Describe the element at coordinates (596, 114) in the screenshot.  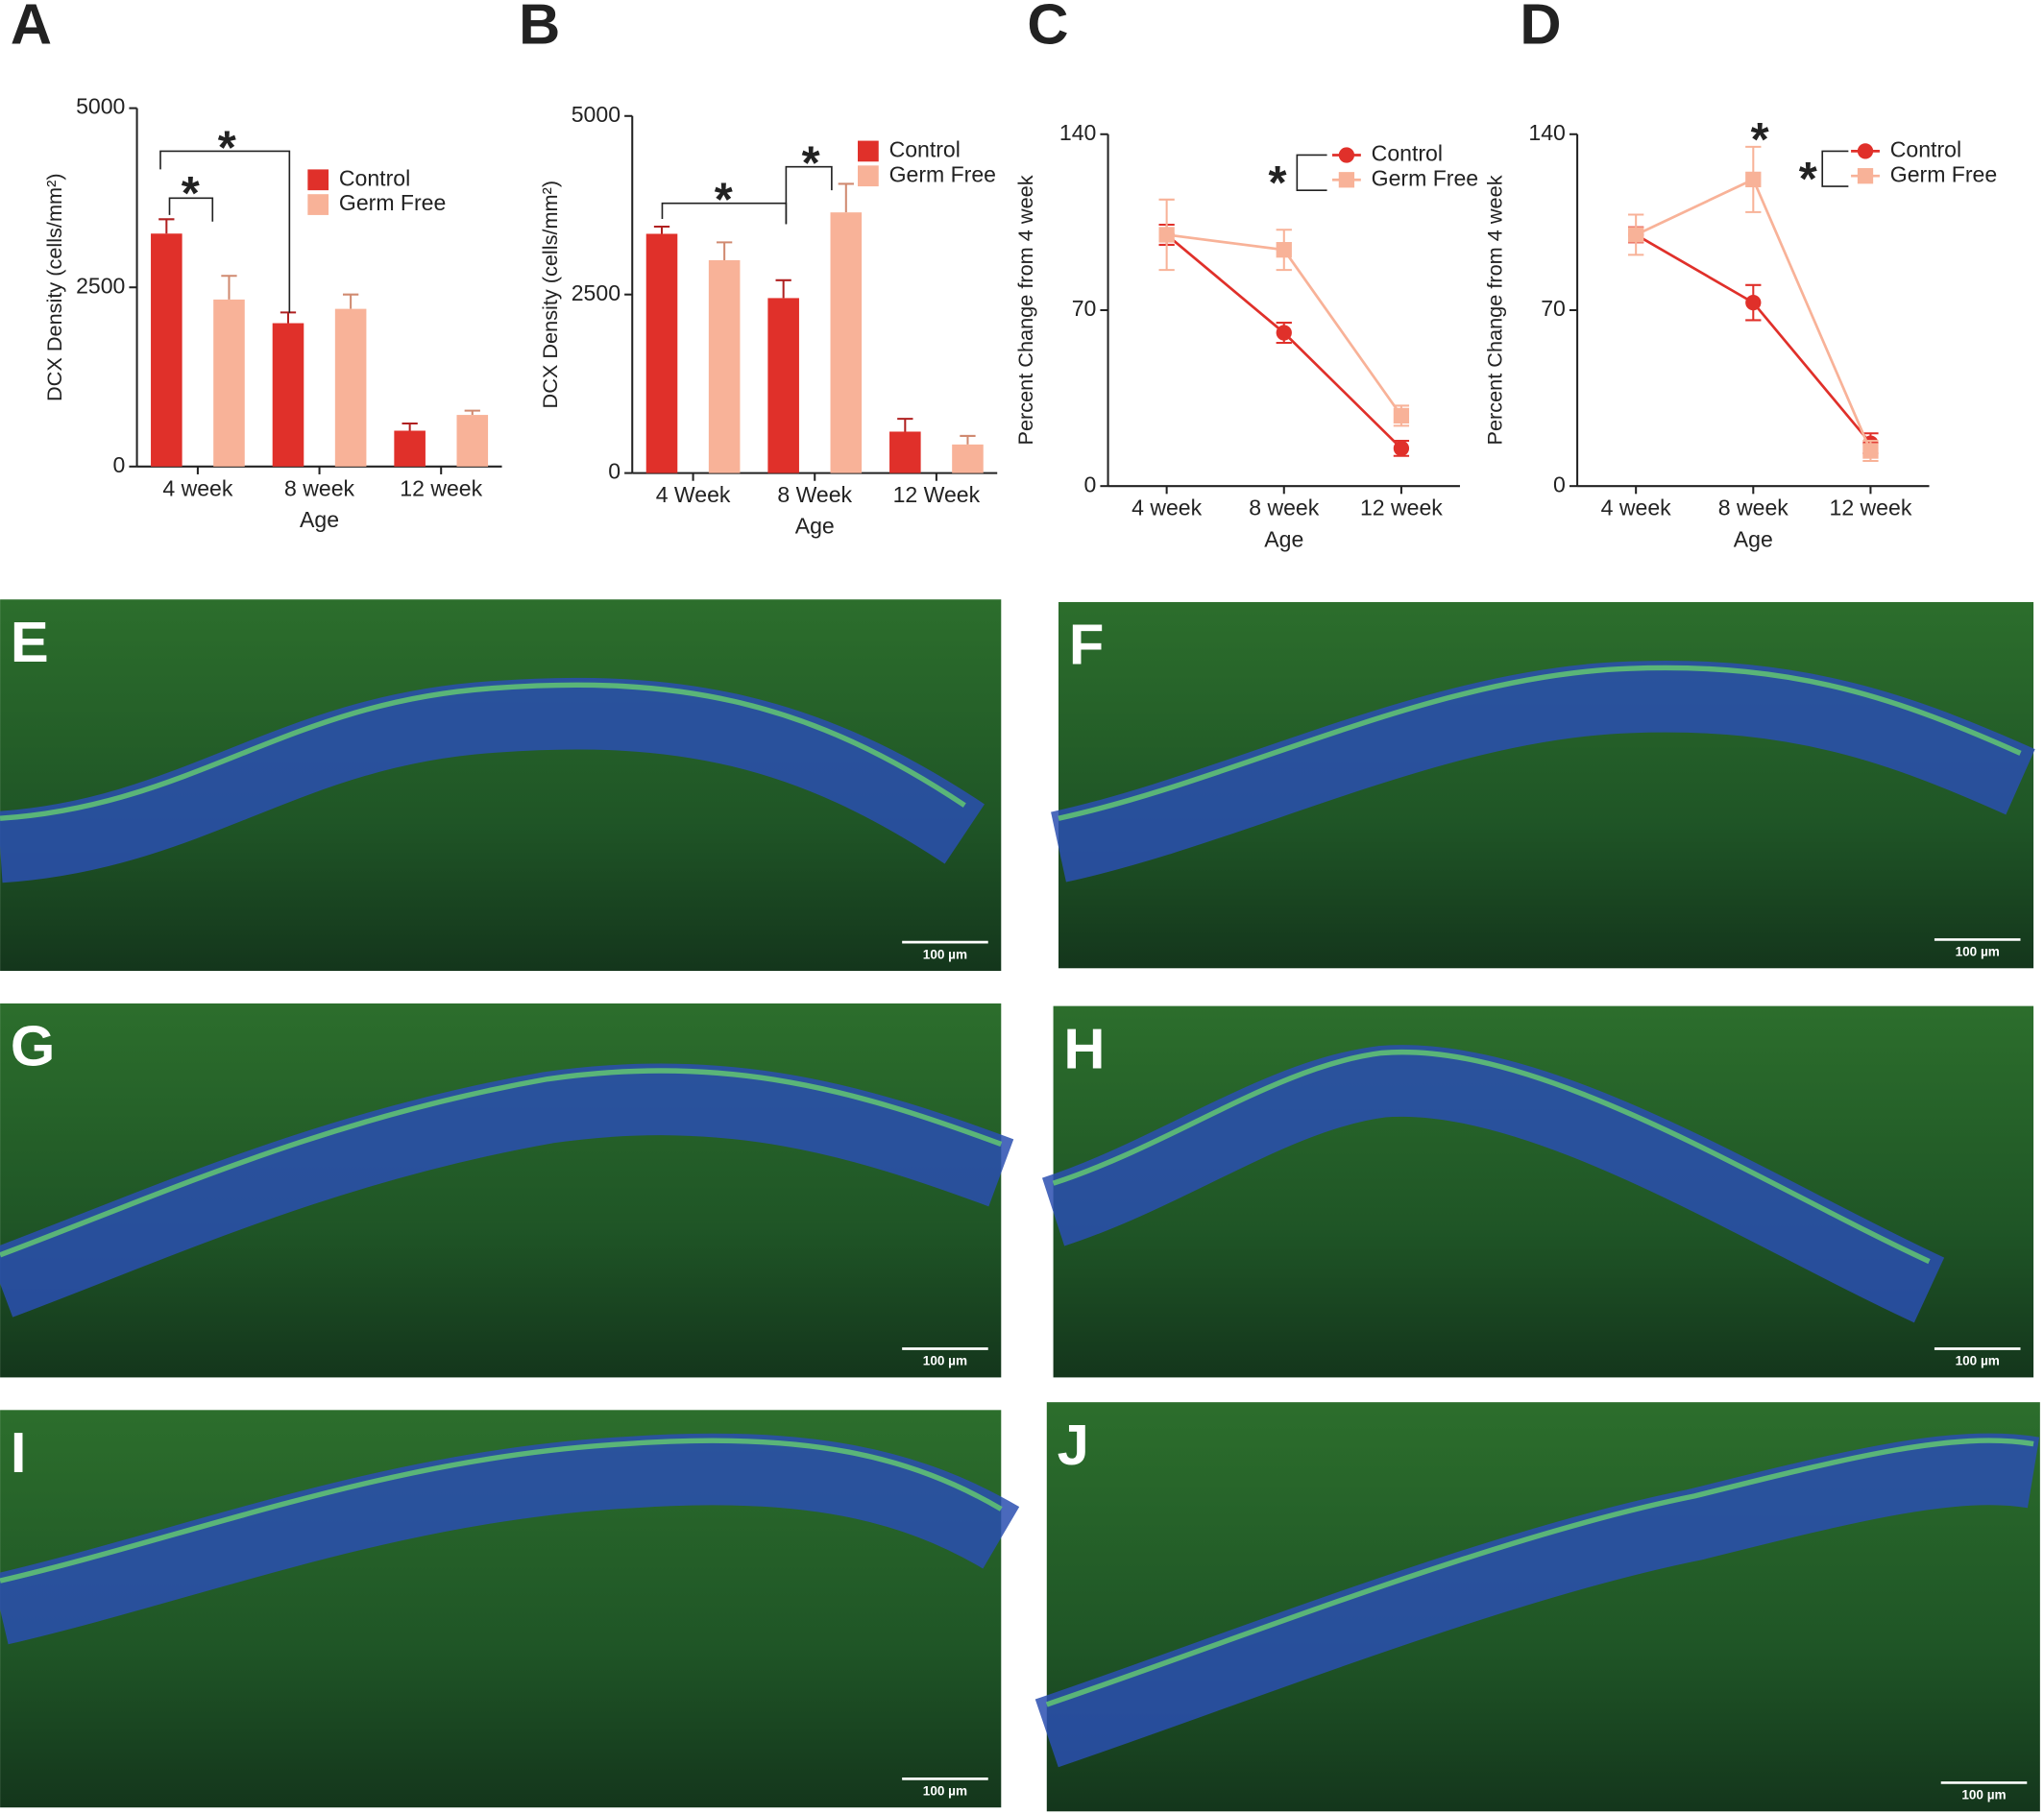
I see `y-tick-label: 5000` at that location.